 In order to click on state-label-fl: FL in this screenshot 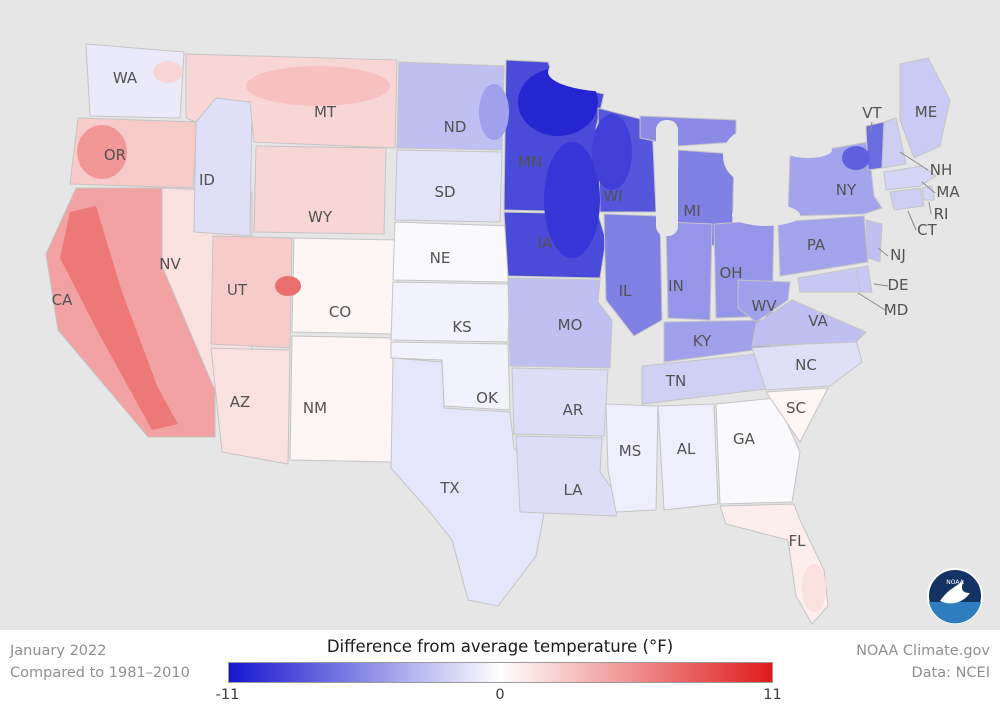, I will do `click(798, 541)`.